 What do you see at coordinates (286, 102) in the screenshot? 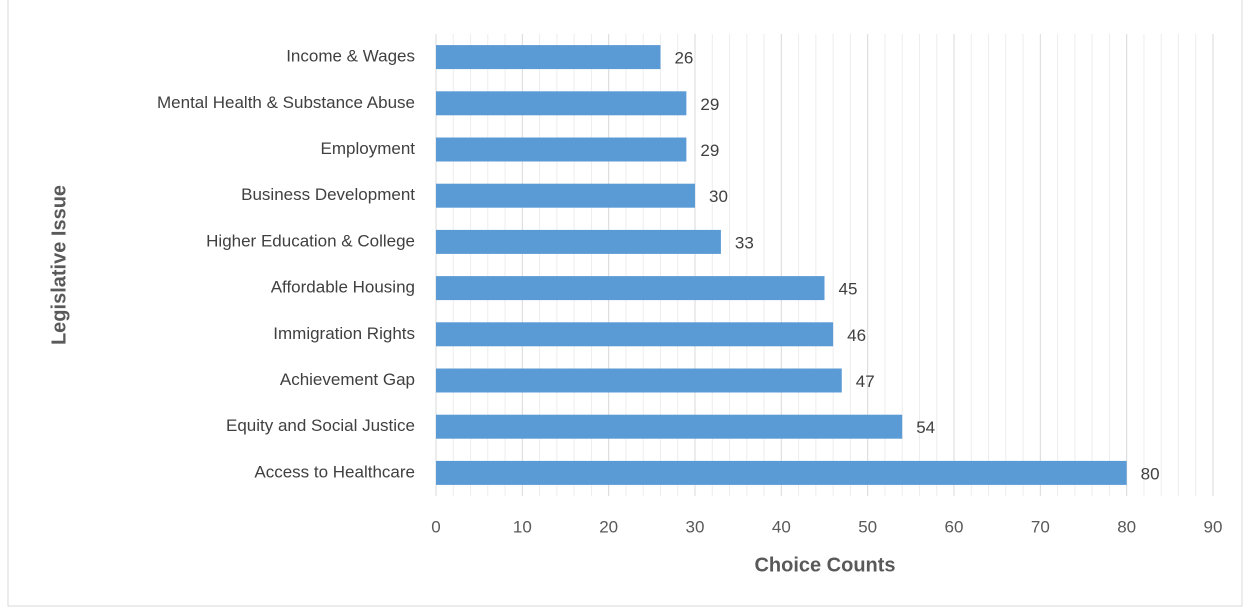
I see `y-tick-label: Mental Health & Substance Abuse` at bounding box center [286, 102].